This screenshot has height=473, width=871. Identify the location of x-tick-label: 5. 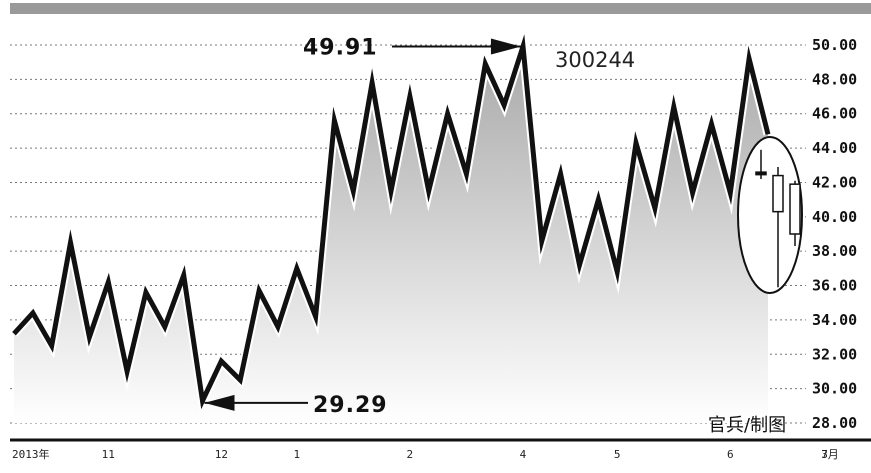
(617, 454).